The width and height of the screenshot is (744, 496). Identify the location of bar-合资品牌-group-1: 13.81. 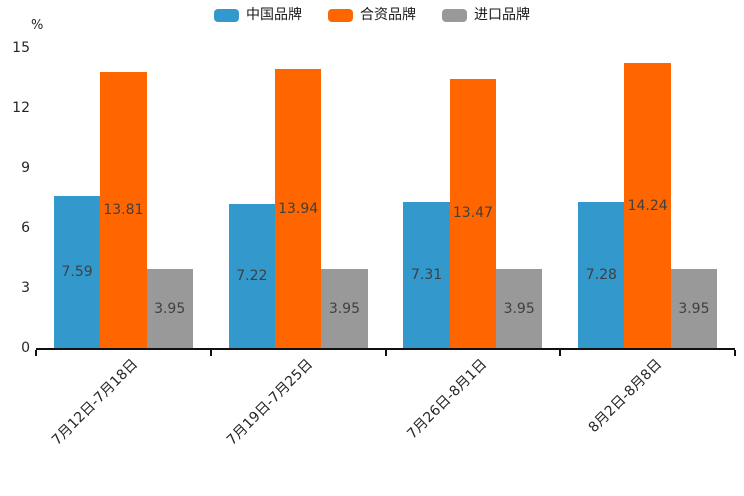
(123, 209).